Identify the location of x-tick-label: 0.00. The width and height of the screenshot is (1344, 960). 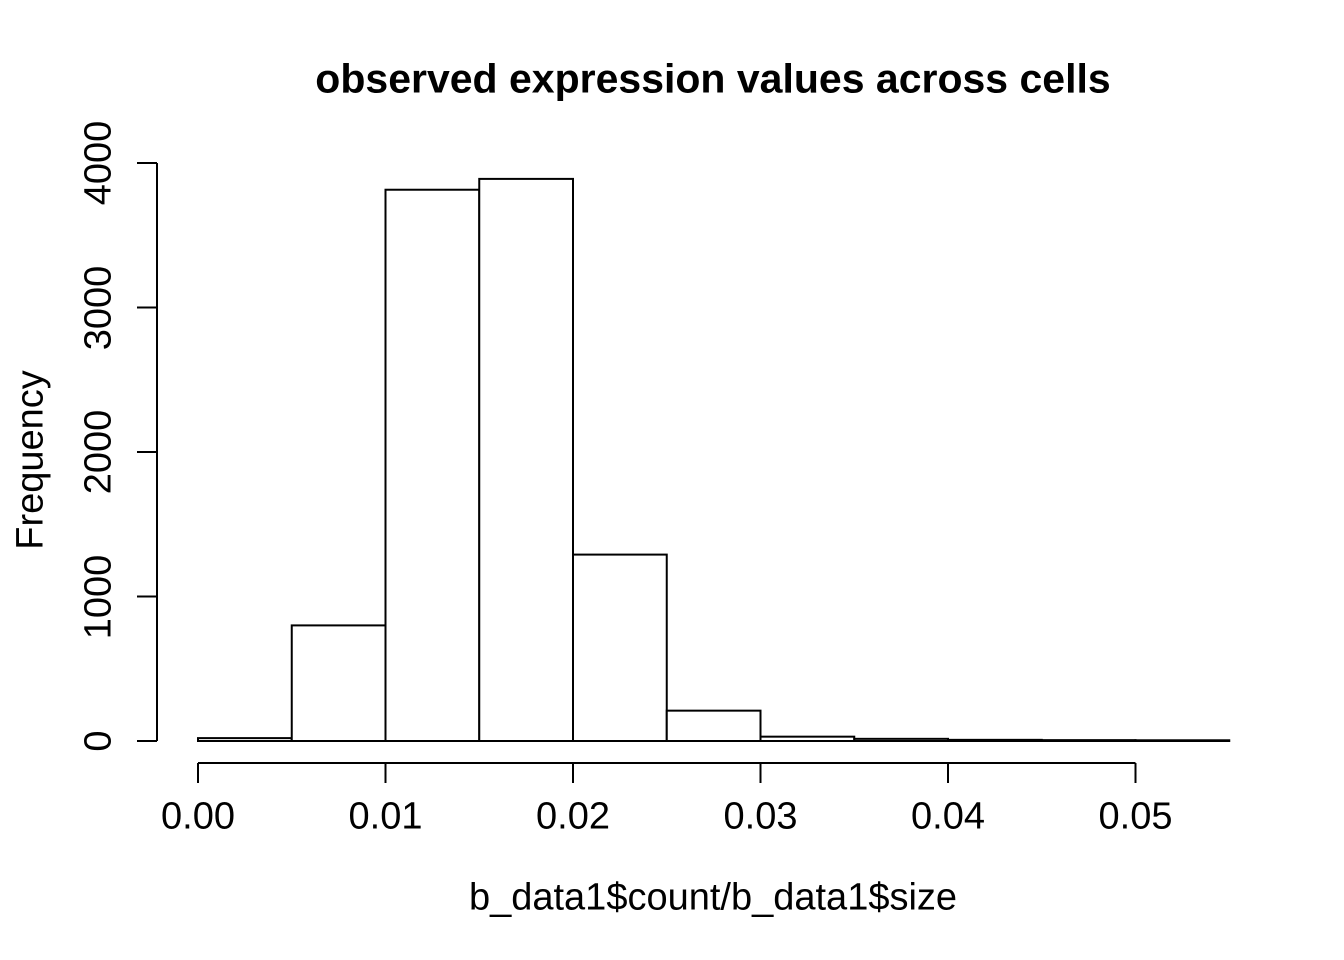
(198, 816).